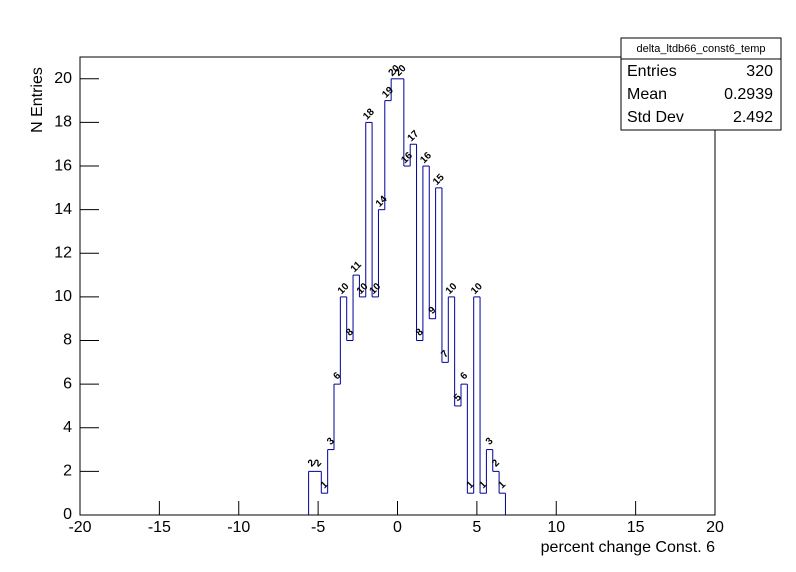 This screenshot has height=572, width=796. What do you see at coordinates (79, 527) in the screenshot?
I see `x-tick-label: -20` at bounding box center [79, 527].